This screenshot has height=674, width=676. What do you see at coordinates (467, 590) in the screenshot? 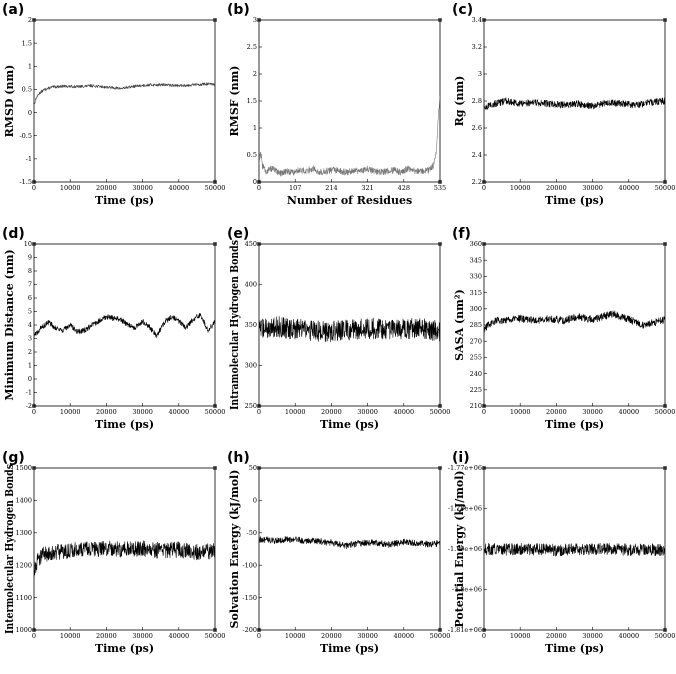
I see `y-tick-label: -1.8e+06` at bounding box center [467, 590].